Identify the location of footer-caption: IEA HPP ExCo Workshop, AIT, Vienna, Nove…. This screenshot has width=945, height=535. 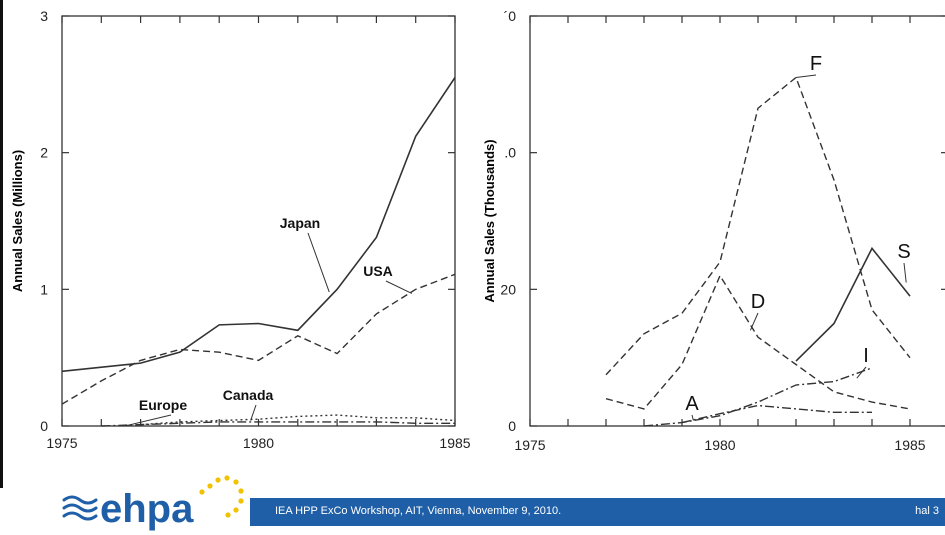
(418, 511).